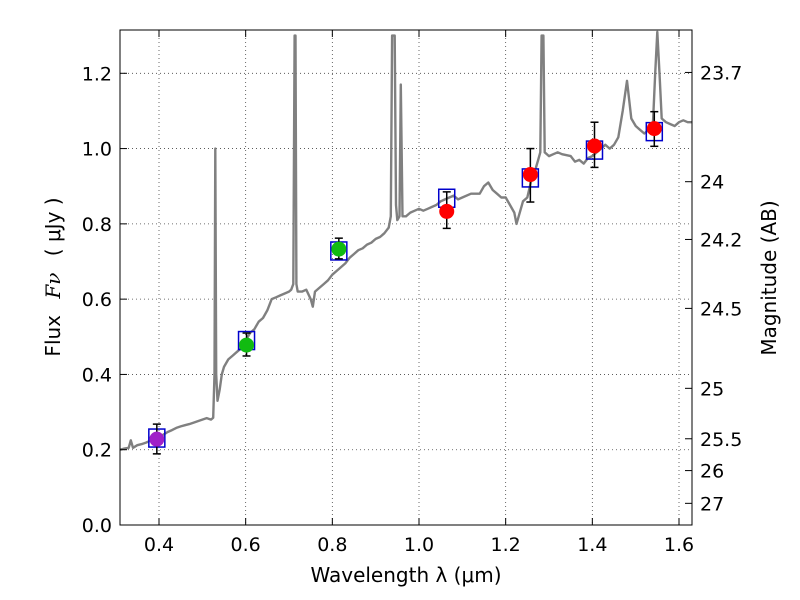 The width and height of the screenshot is (800, 600). Describe the element at coordinates (97, 225) in the screenshot. I see `y-tick-label: 0.8` at that location.